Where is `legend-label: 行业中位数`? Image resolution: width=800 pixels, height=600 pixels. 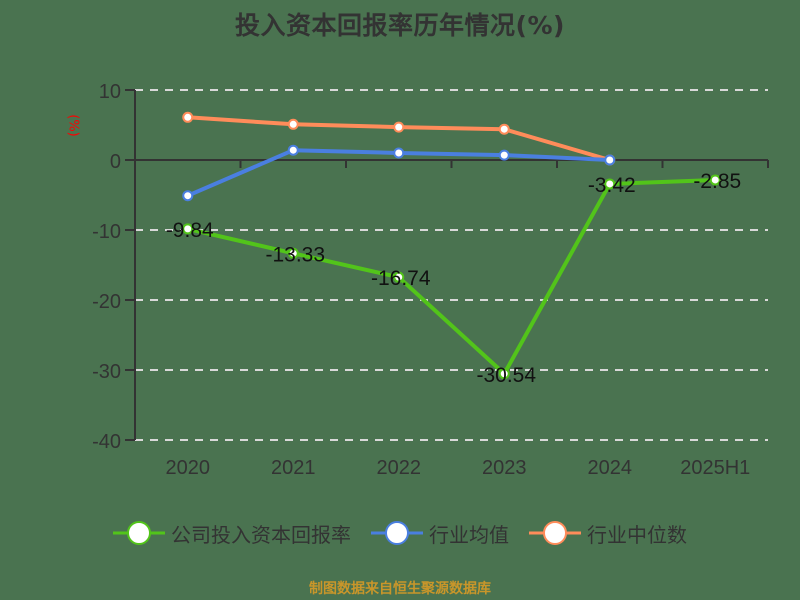
legend-label: 行业中位数 is located at coordinates (637, 534).